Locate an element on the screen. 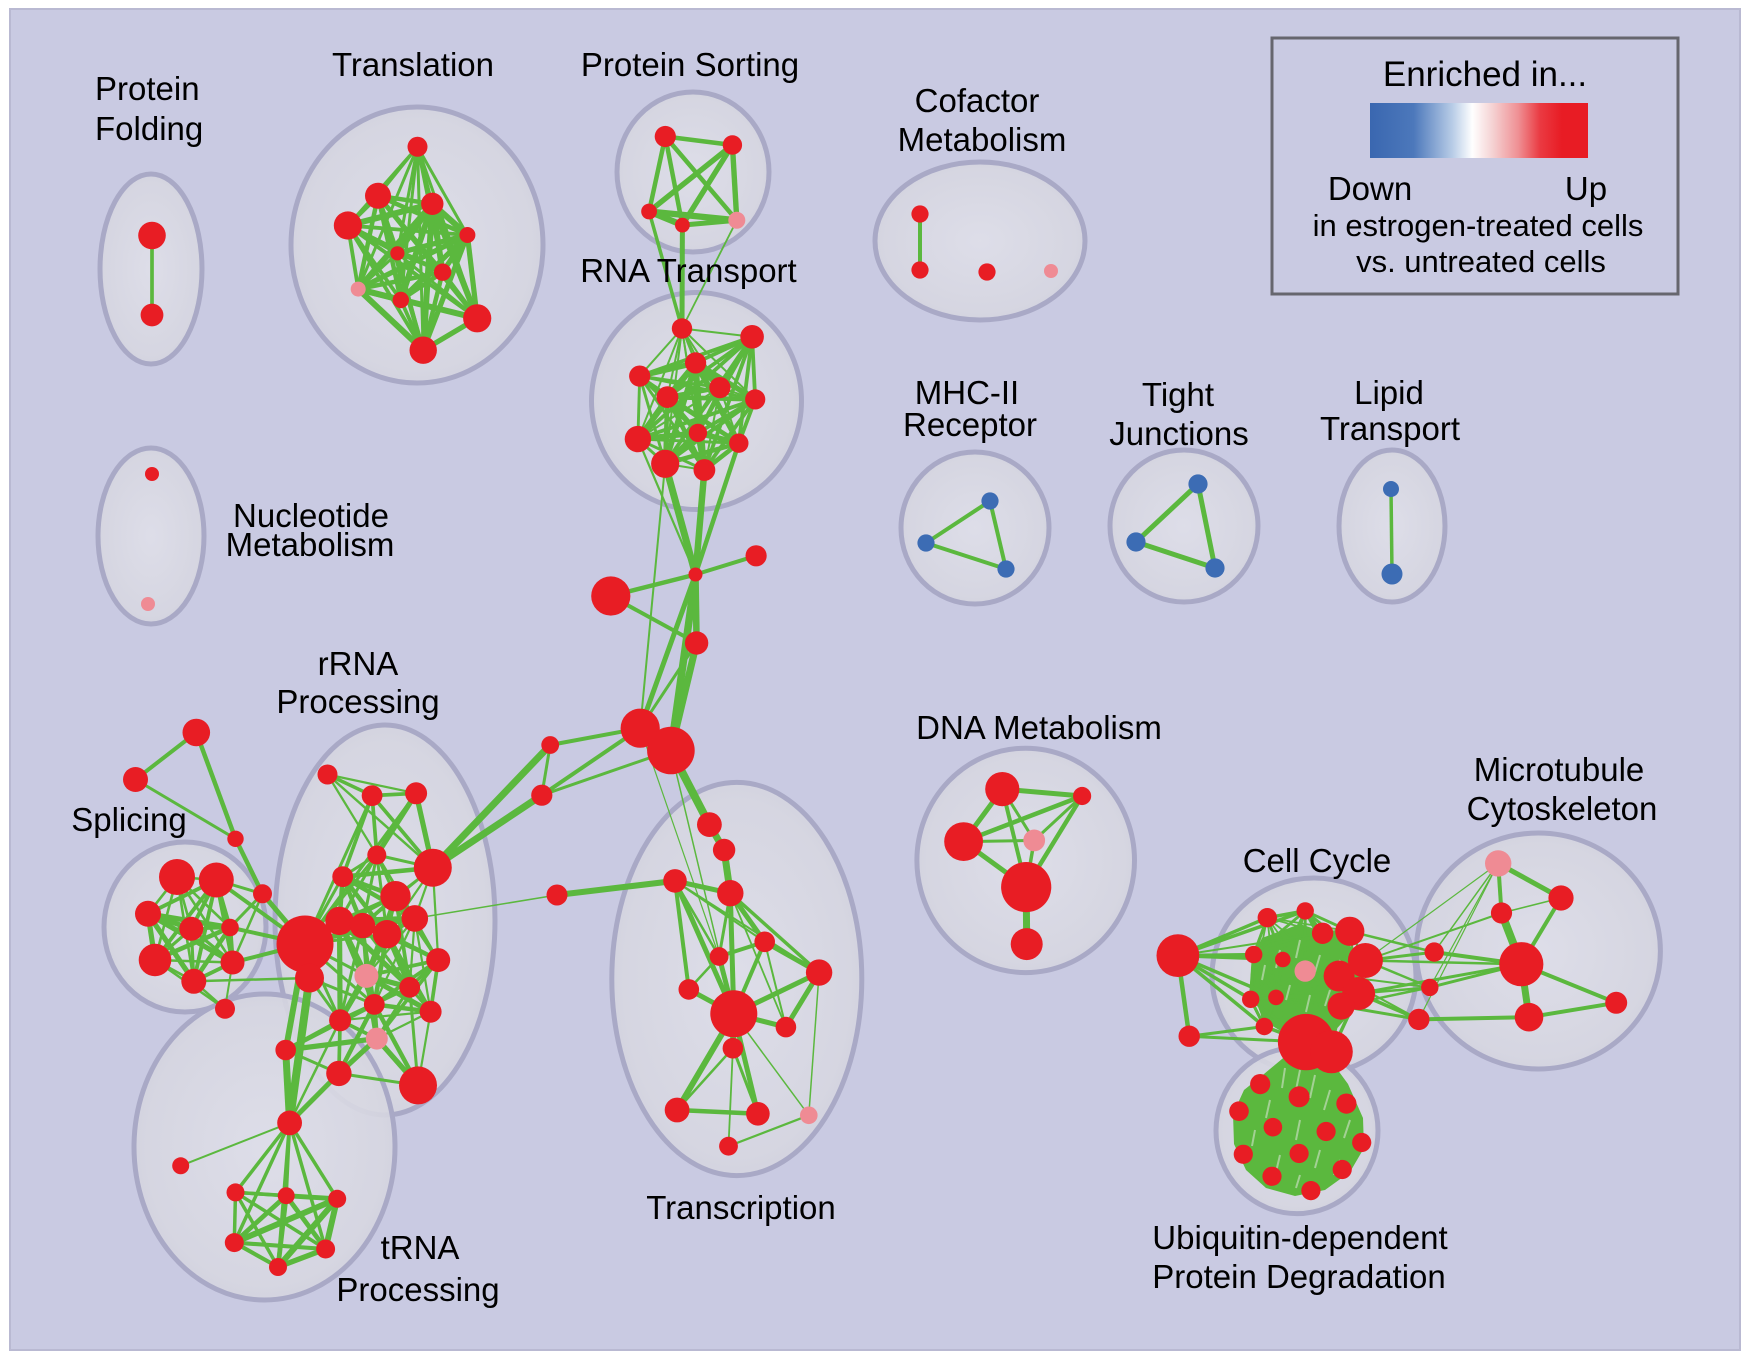 The image size is (1750, 1360). svg-text: Nucleotide is located at coordinates (311, 515).